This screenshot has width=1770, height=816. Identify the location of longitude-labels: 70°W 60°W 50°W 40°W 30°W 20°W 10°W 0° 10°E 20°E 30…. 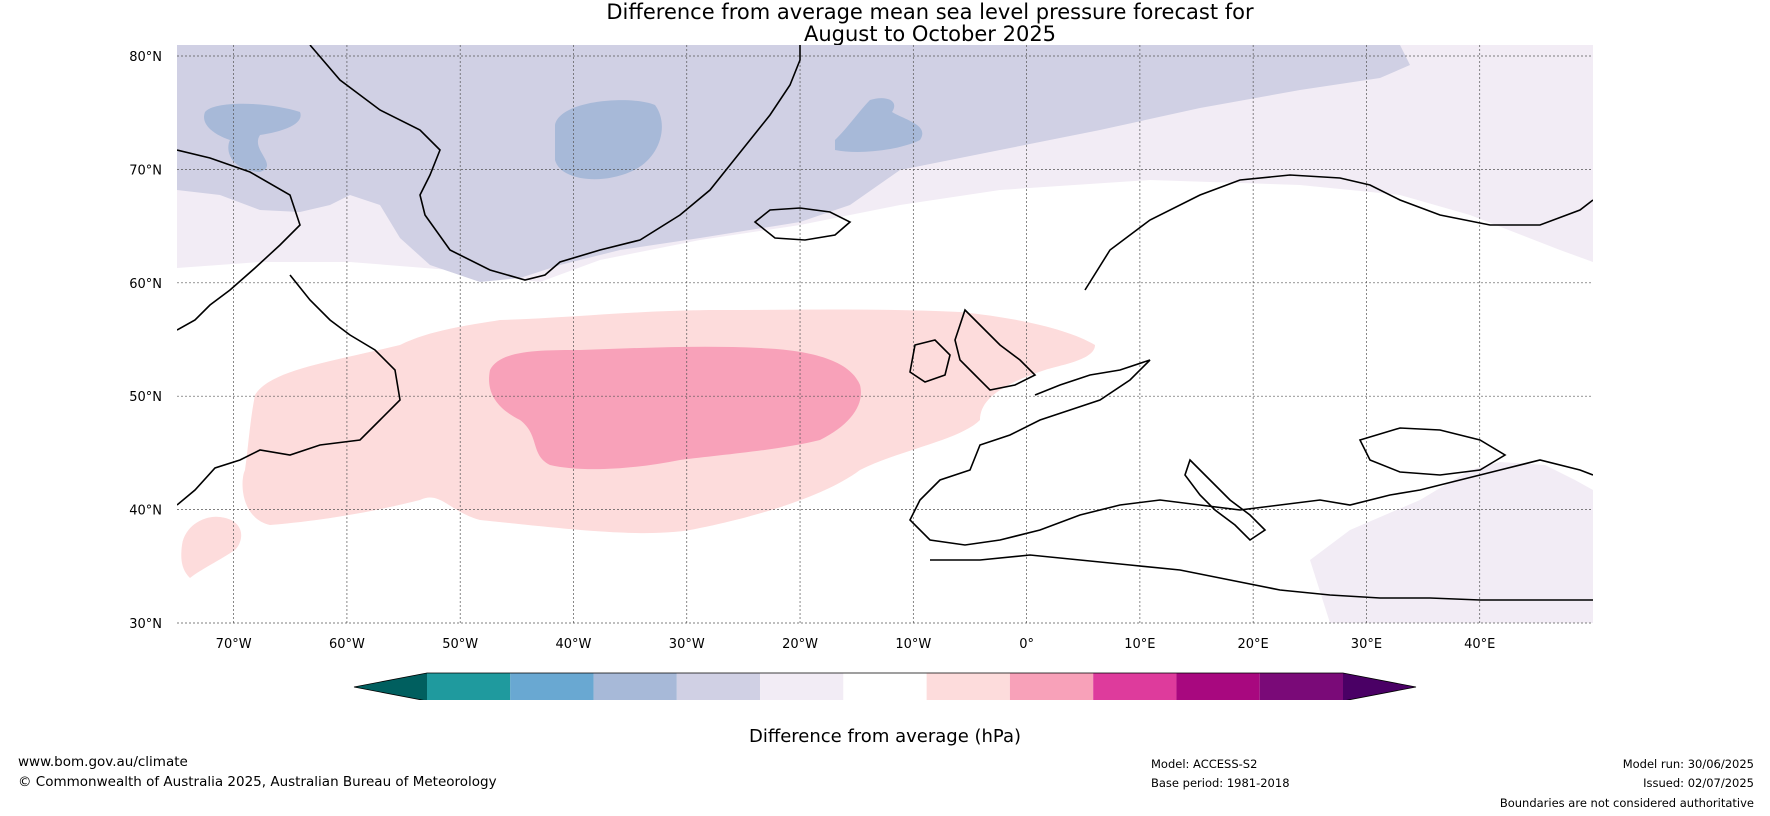
(856, 644).